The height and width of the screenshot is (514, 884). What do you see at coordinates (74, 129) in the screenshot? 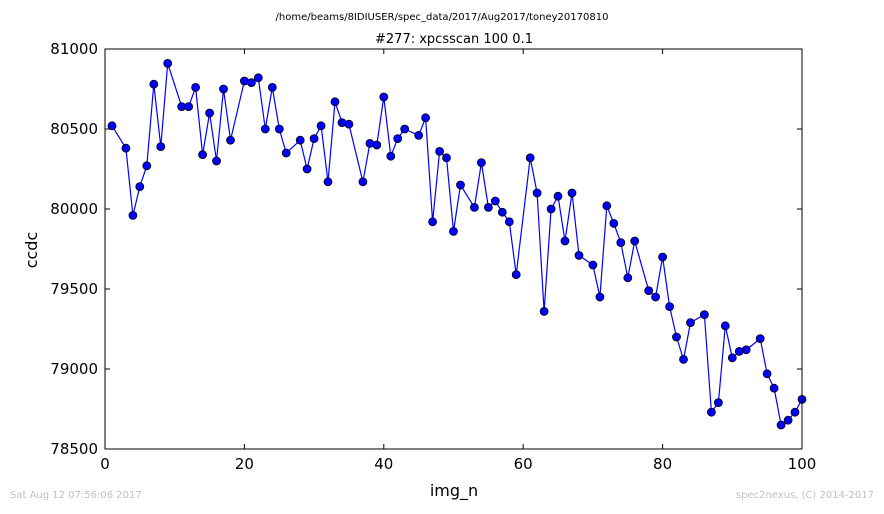
I see `y-tick-label: 80500` at bounding box center [74, 129].